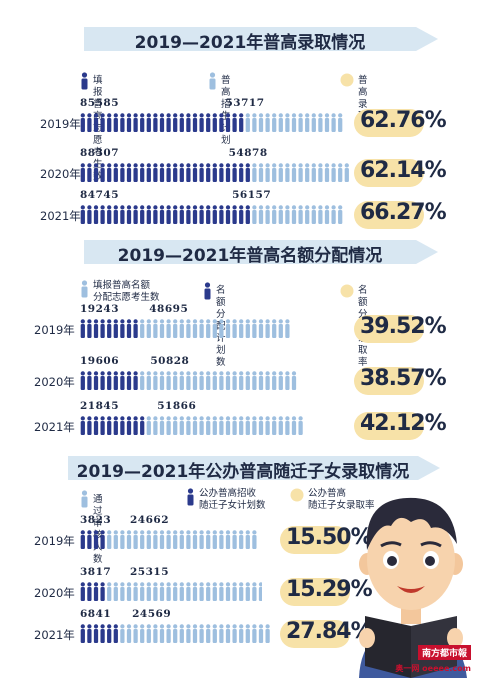 The width and height of the screenshot is (477, 678). I want to click on rate-value: 38.57%, so click(403, 378).